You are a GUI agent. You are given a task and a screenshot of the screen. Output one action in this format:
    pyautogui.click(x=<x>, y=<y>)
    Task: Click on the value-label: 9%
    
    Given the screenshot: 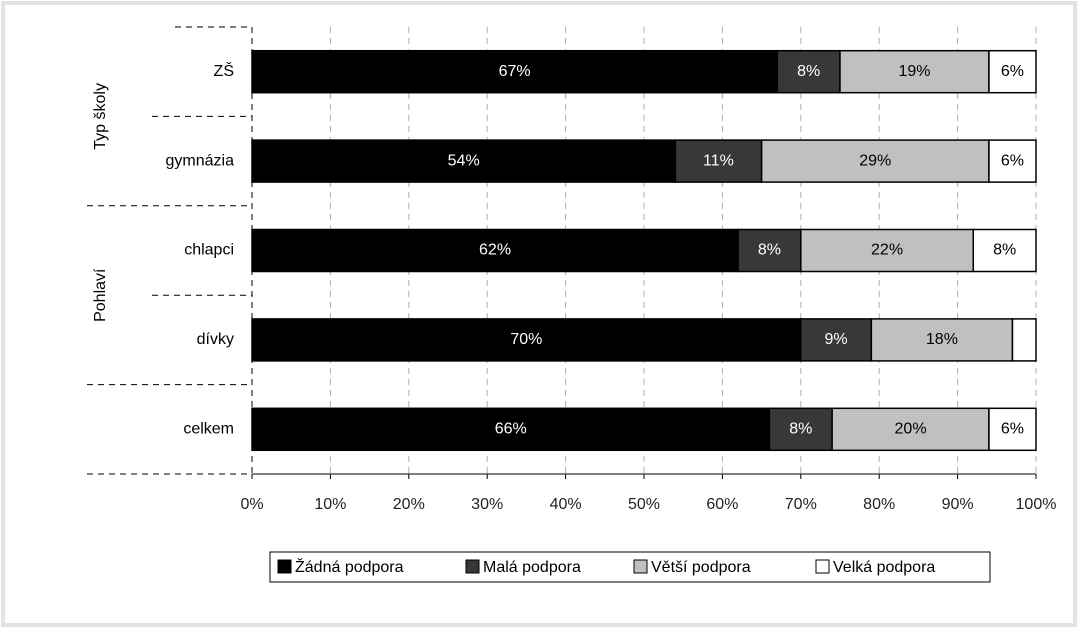 What is the action you would take?
    pyautogui.click(x=836, y=339)
    